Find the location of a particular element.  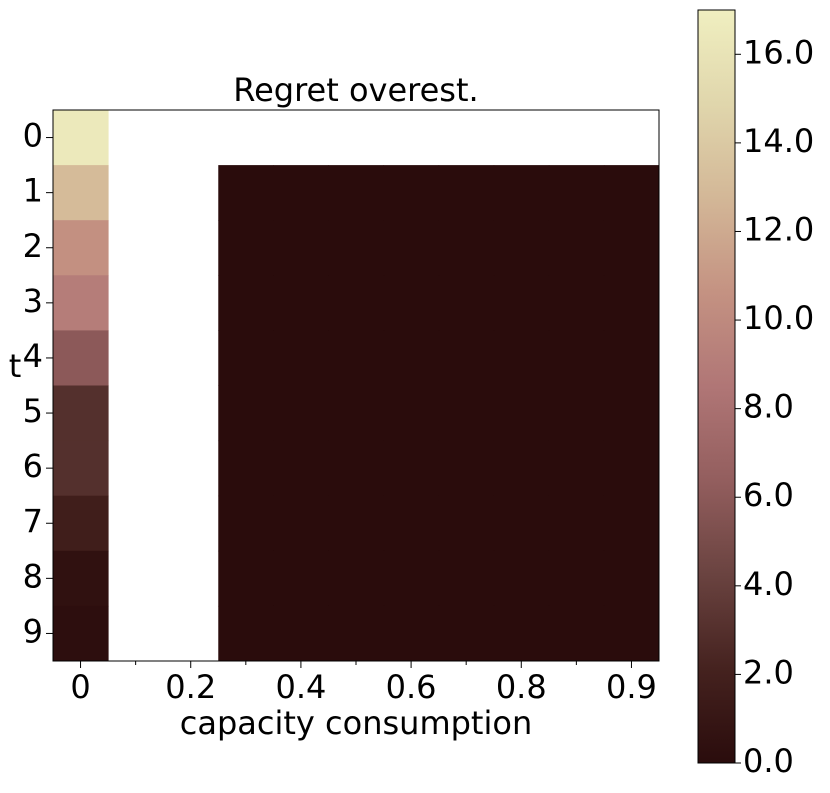

chart-title: Regret overest. is located at coordinates (355, 90).